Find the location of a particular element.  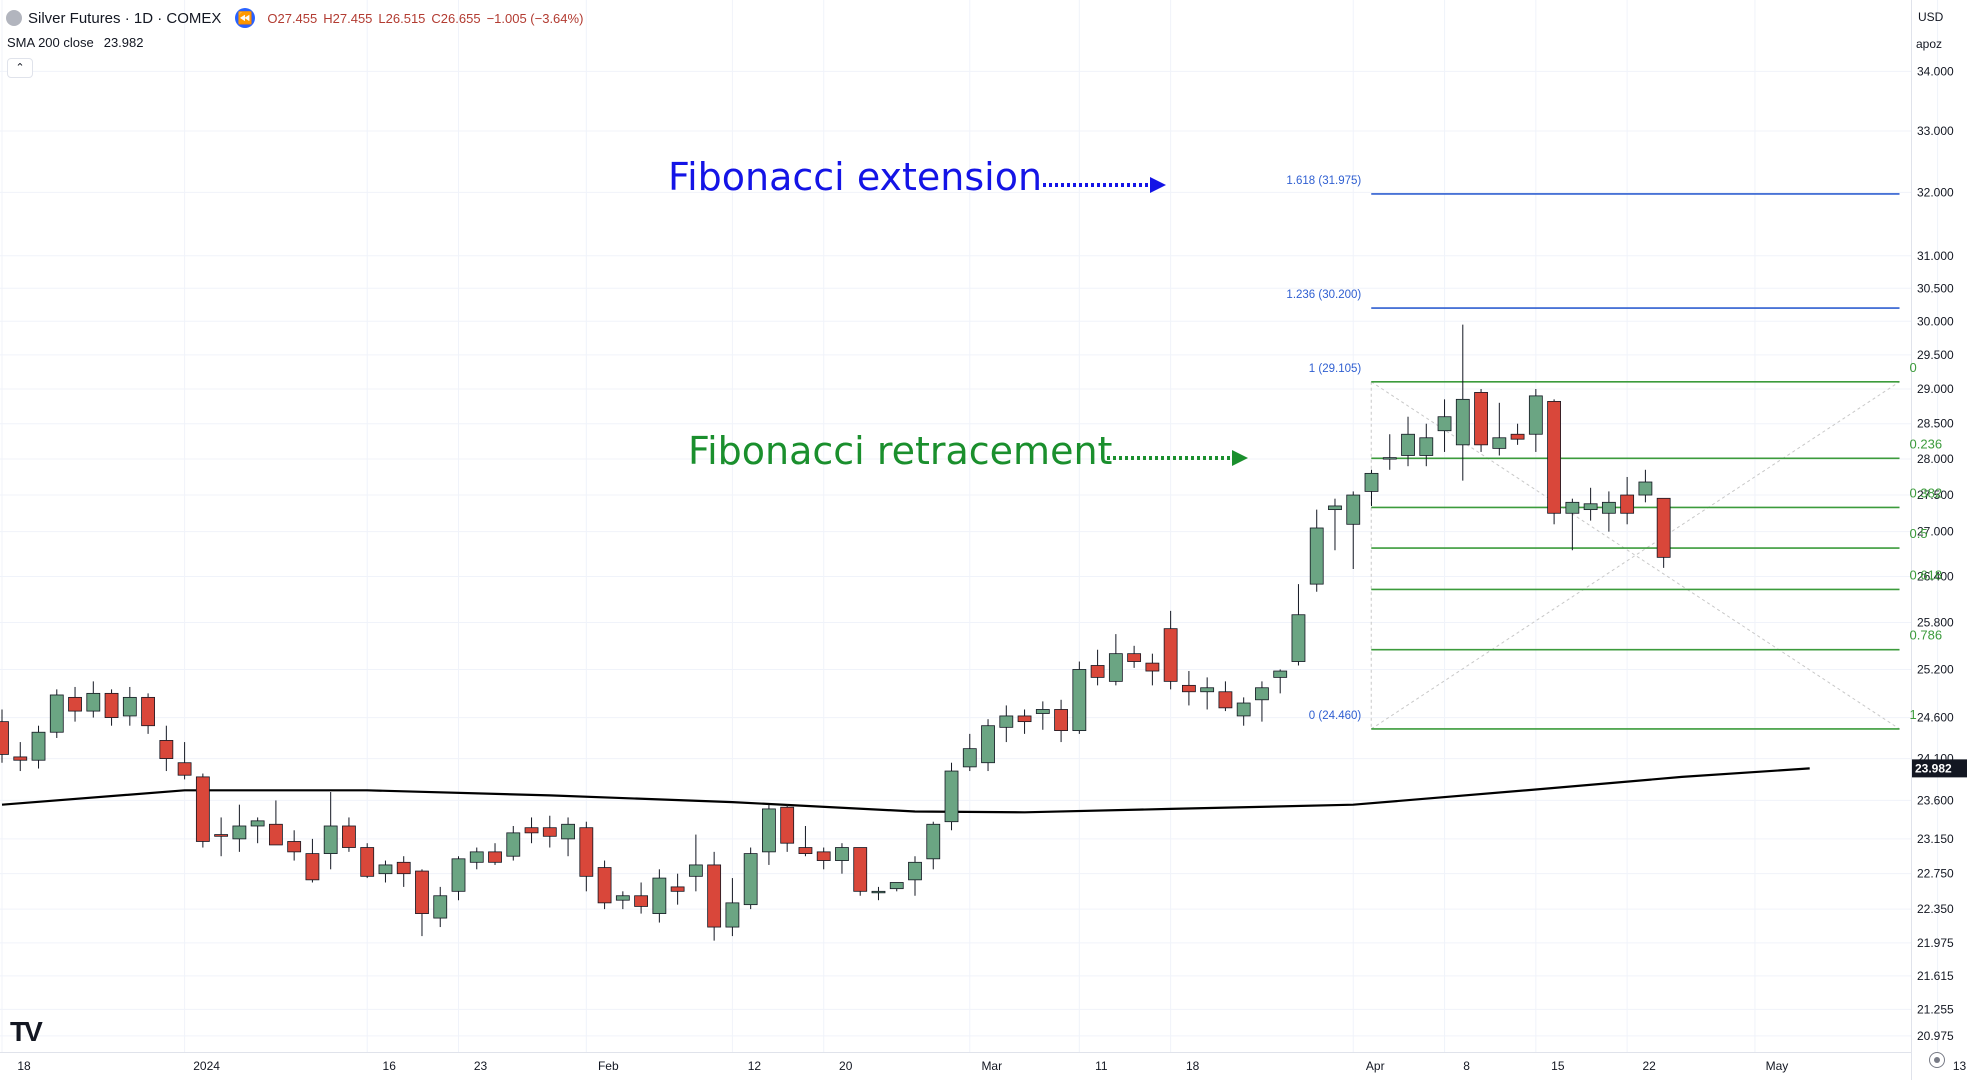

time-tick-label: Mar is located at coordinates (991, 1066).